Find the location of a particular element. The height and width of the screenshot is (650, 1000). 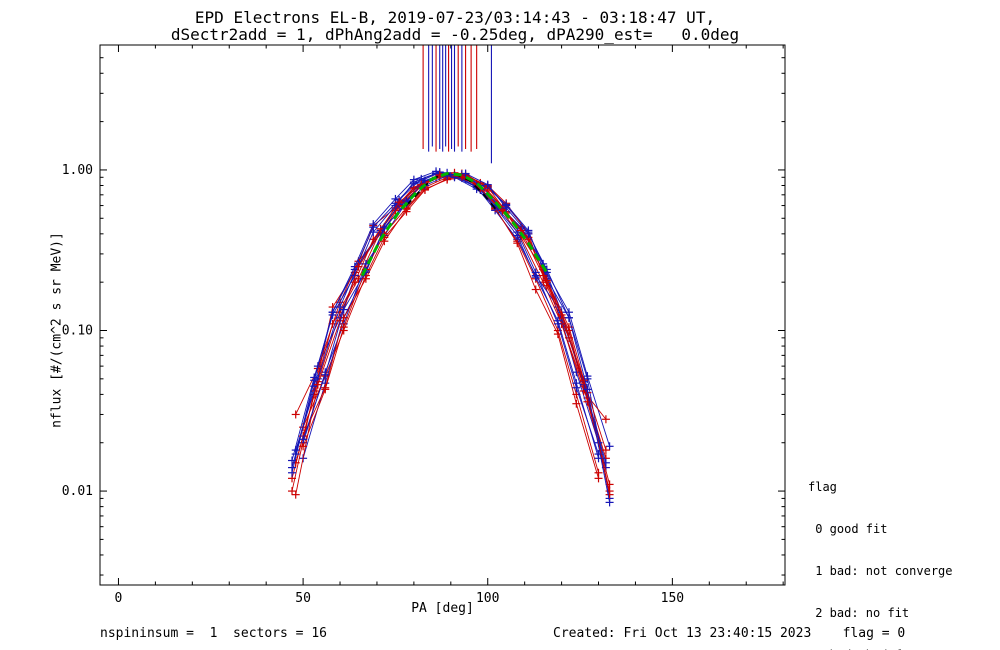

y-tick-label: 0.10 is located at coordinates (77, 331).